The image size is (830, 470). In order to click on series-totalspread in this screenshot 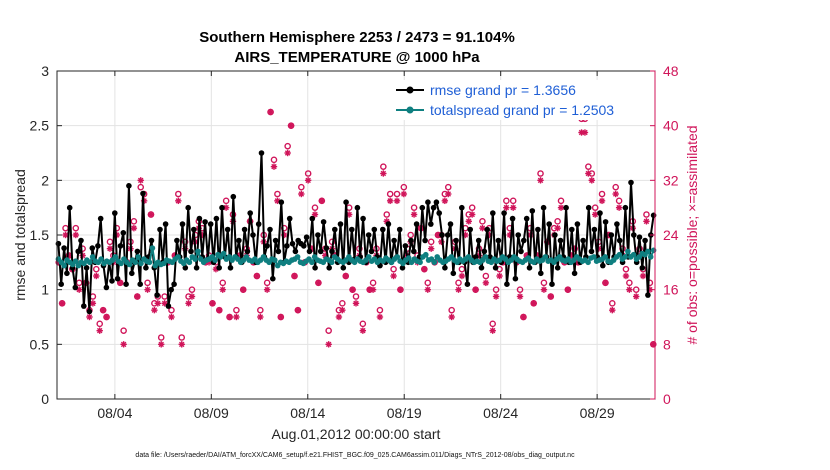, I will do `click(356, 257)`.